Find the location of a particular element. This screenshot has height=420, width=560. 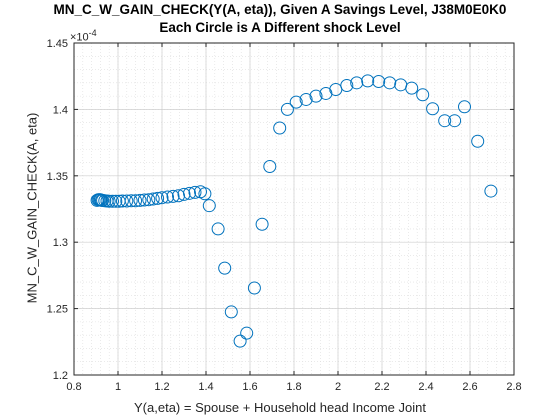

x-tick-label: 0.8 is located at coordinates (73, 387).